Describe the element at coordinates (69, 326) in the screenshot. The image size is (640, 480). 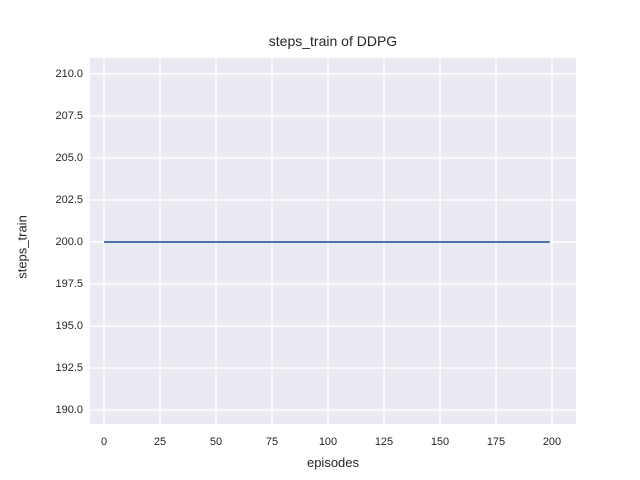
I see `y-tick-label: 195.0` at that location.